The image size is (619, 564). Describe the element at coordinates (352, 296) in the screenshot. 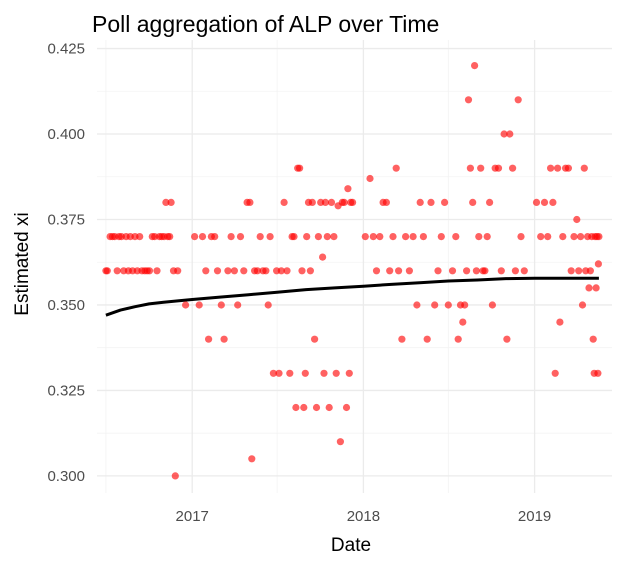

I see `trend-line-layer` at that location.